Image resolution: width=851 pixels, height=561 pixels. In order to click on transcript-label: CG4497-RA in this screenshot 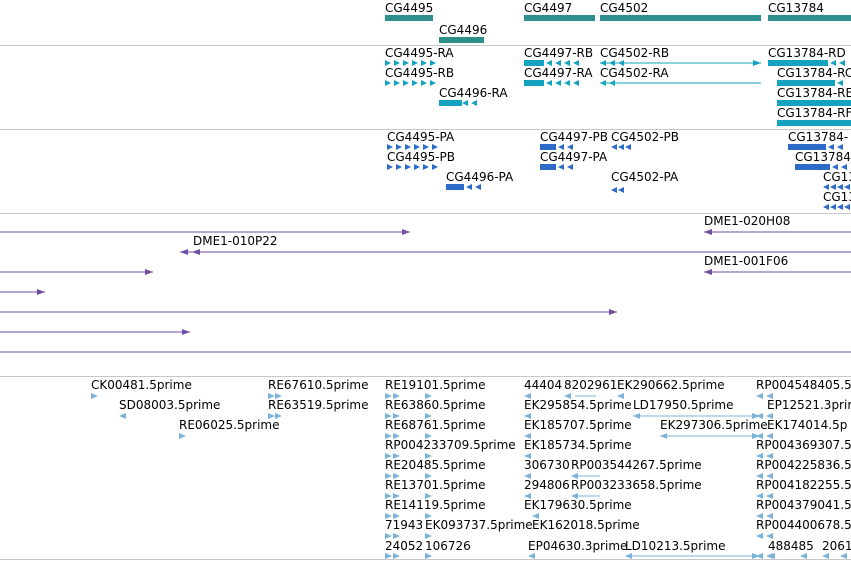, I will do `click(558, 73)`.